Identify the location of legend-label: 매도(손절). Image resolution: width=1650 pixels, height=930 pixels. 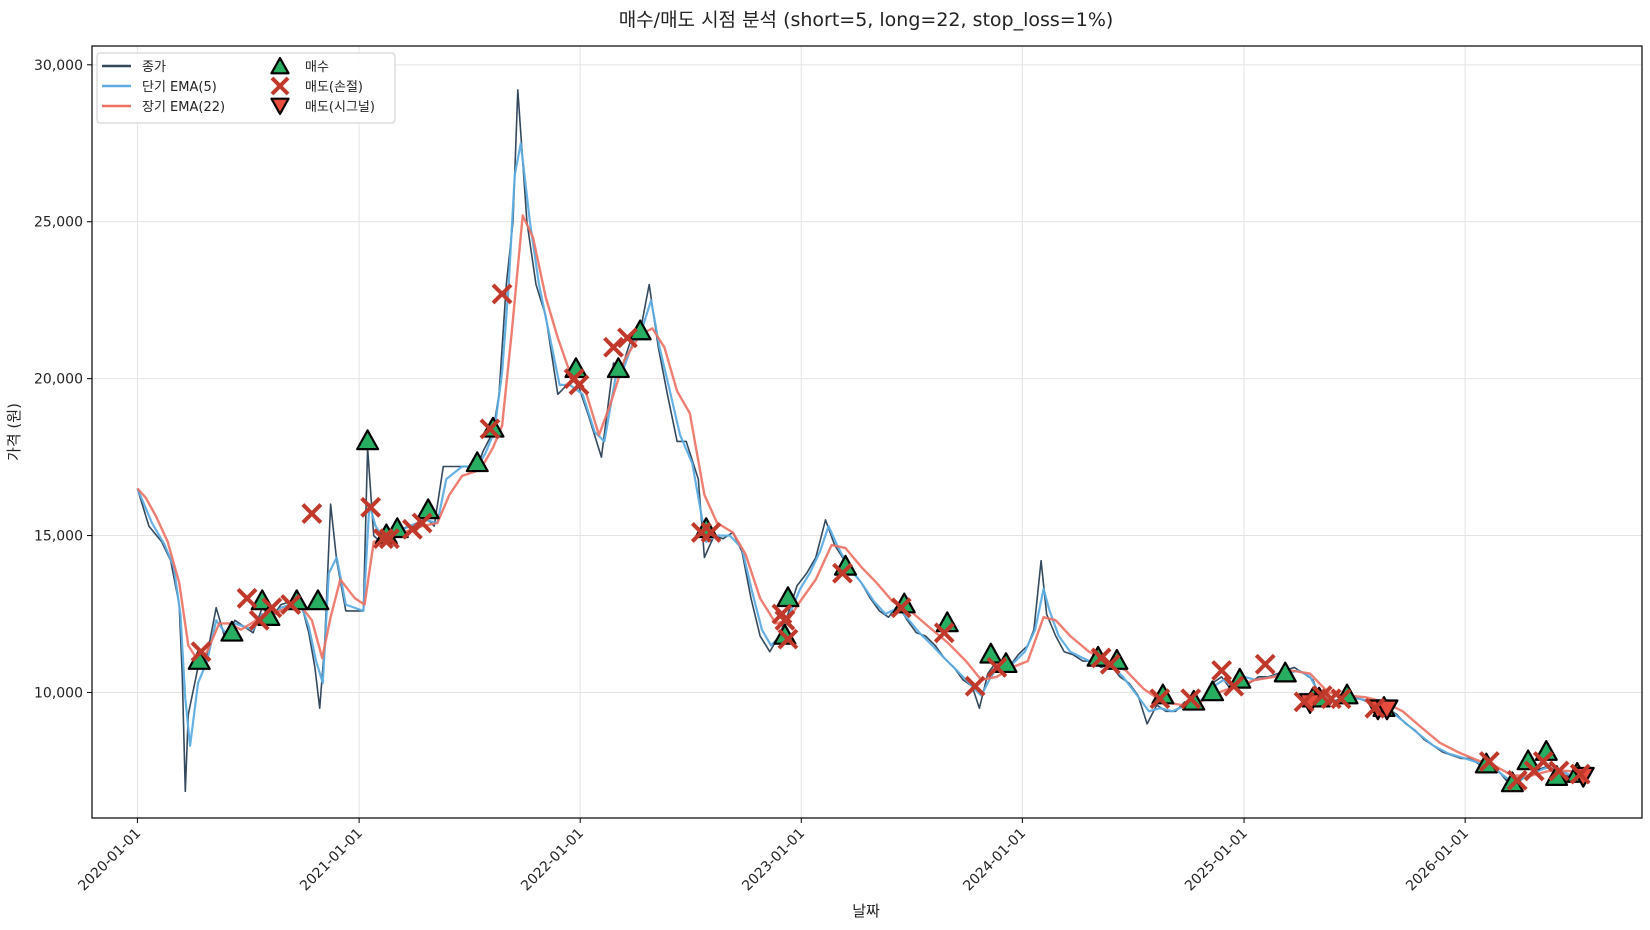
(334, 87).